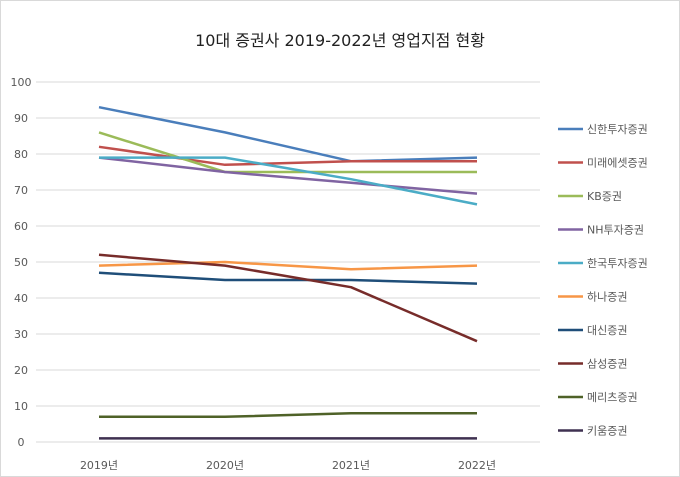  I want to click on y-tick-label: 50, so click(21, 262).